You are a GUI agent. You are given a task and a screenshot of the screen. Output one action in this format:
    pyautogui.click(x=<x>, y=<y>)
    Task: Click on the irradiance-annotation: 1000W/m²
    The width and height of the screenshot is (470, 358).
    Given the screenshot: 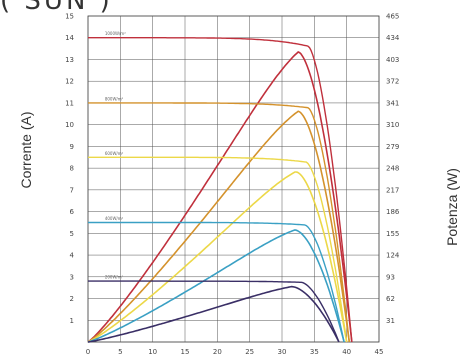 What is the action you would take?
    pyautogui.click(x=115, y=33)
    